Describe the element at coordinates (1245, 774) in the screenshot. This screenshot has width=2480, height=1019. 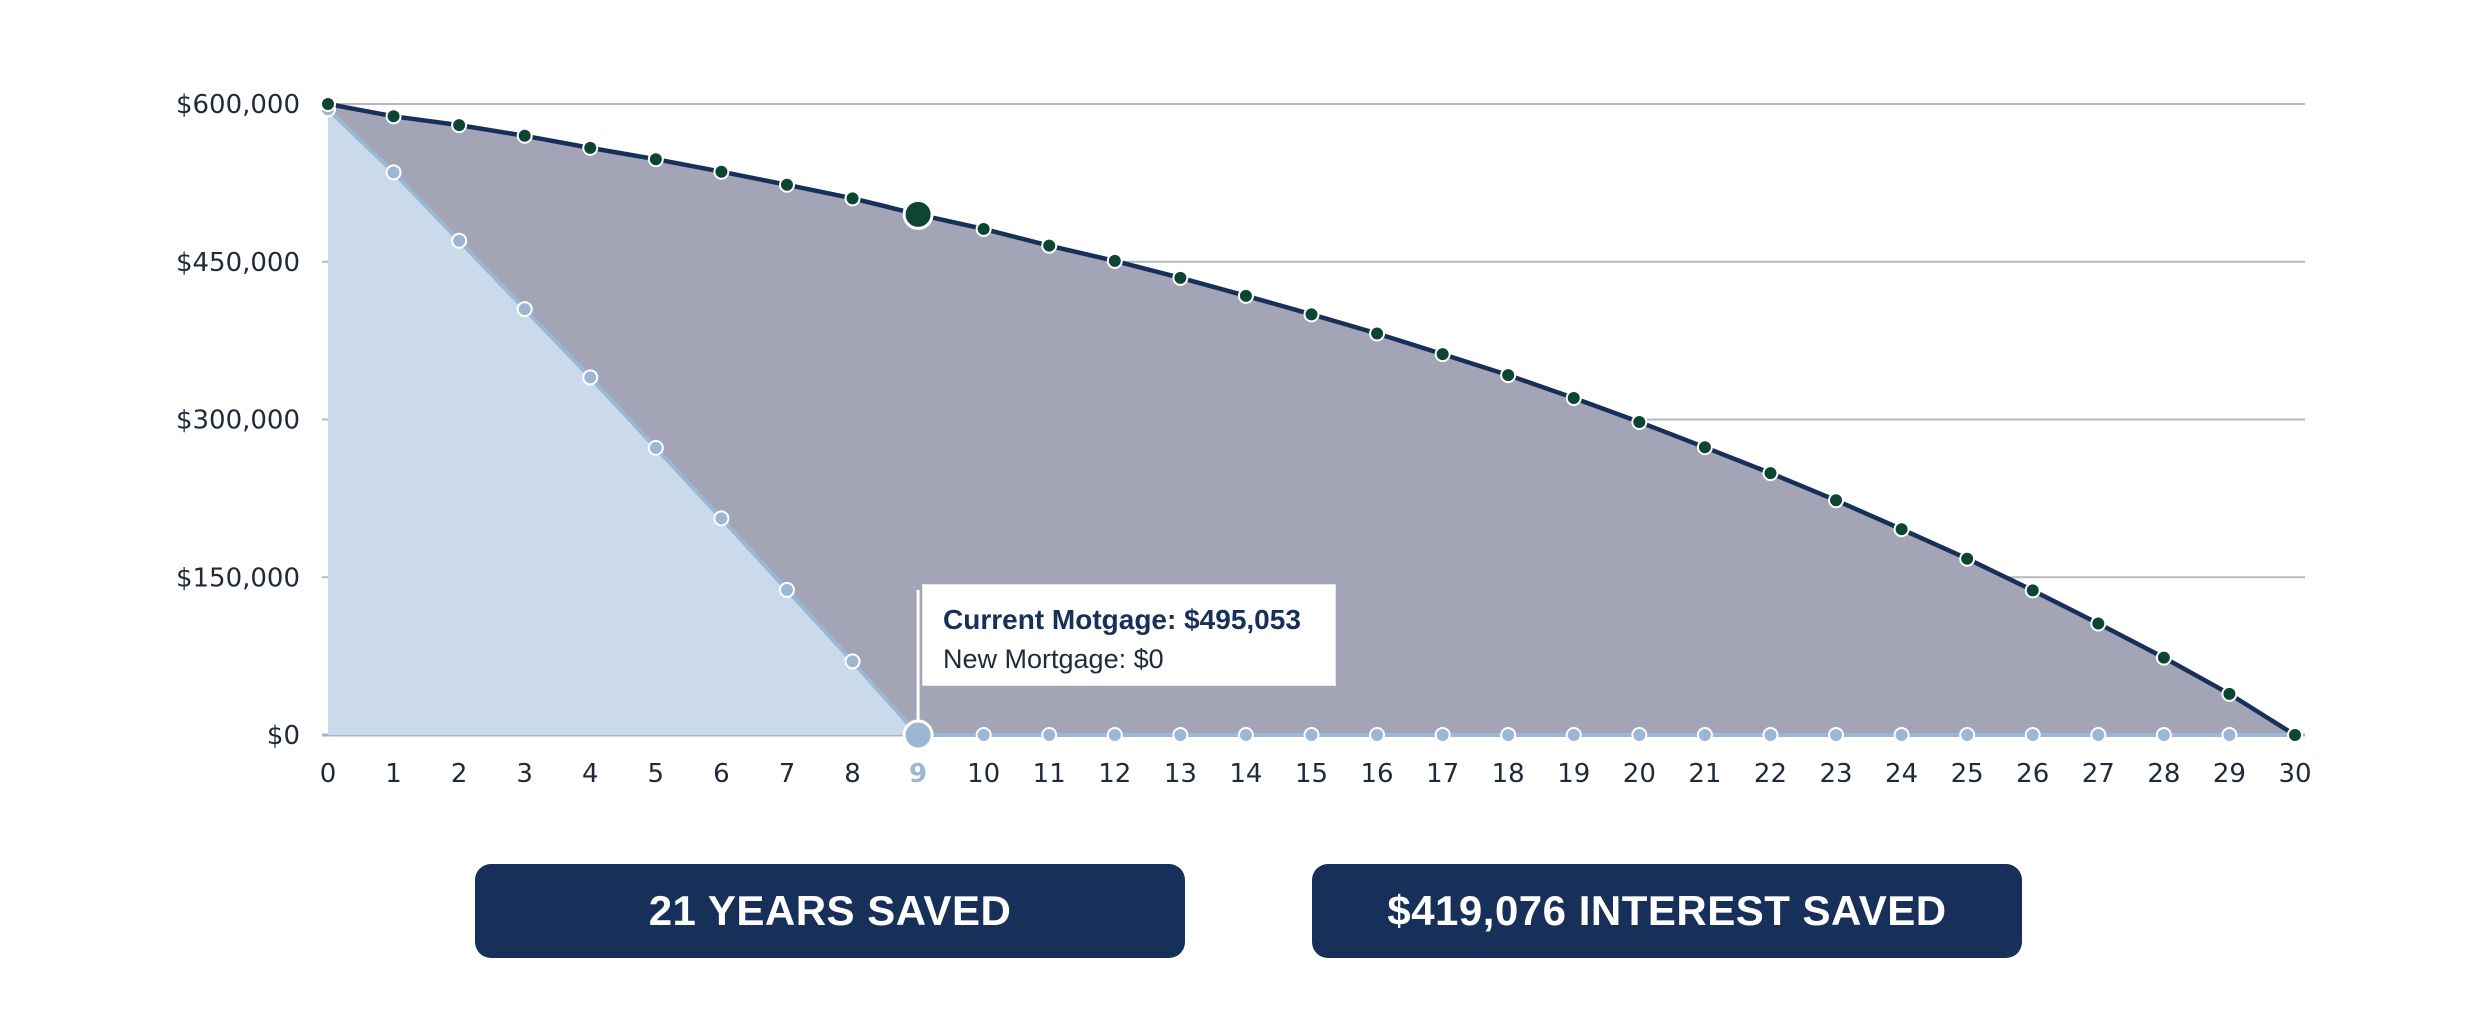
I see `x-tick-label: 14` at that location.